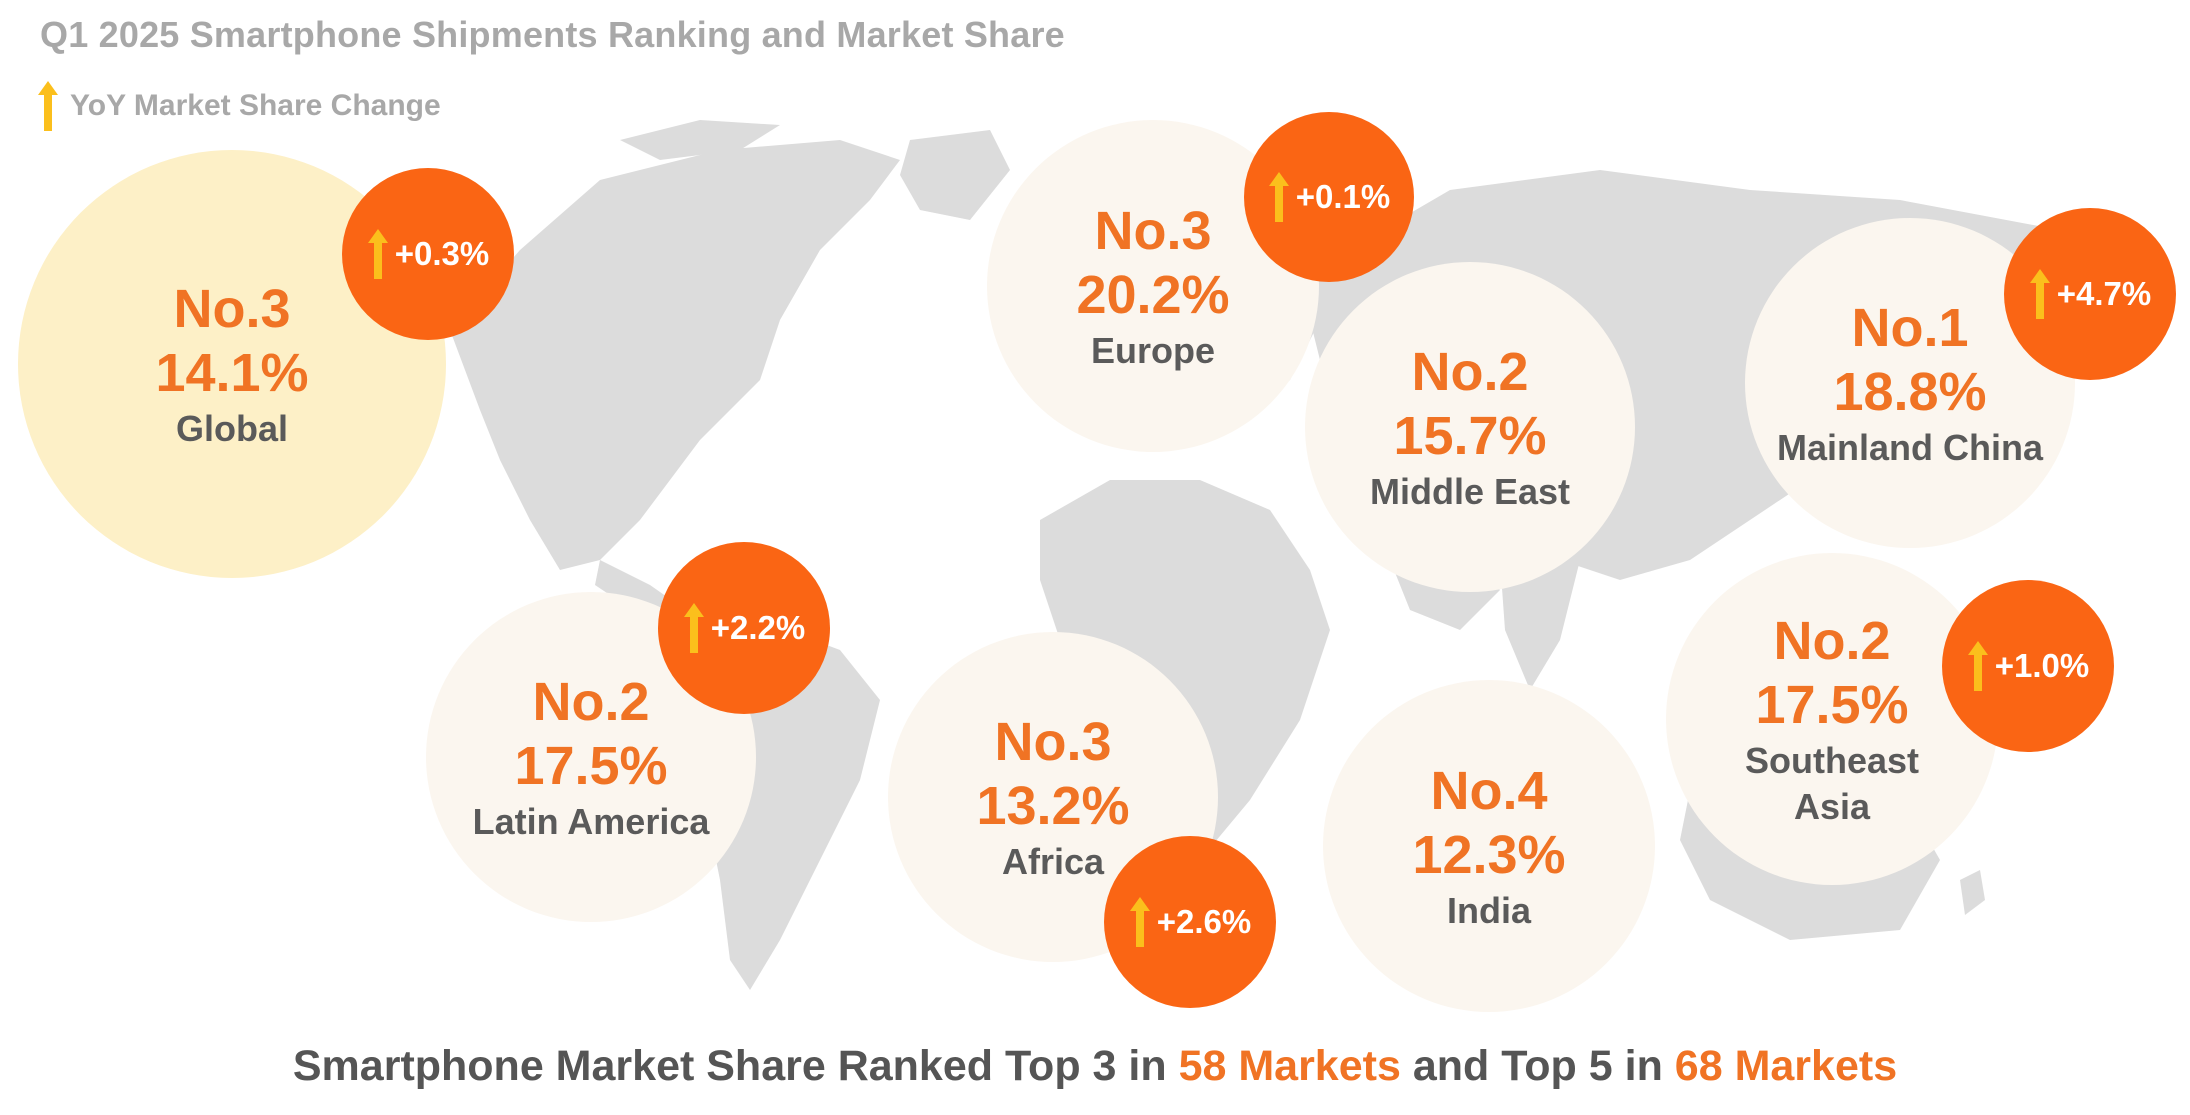  I want to click on yoy-change-badge-europe: +0.1%, so click(1329, 197).